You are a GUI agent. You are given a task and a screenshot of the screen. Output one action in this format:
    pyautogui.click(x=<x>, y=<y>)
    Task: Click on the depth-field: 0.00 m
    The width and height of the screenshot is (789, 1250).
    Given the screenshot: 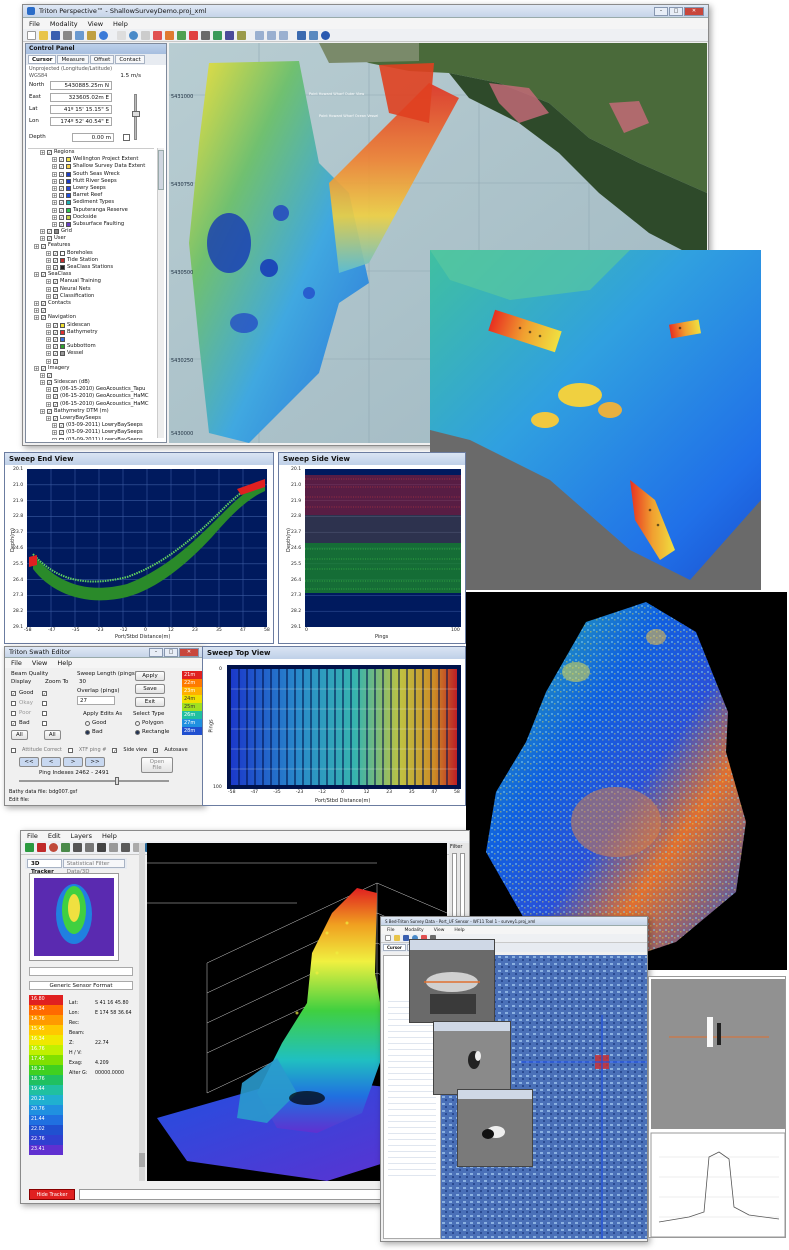 What is the action you would take?
    pyautogui.click(x=93, y=137)
    